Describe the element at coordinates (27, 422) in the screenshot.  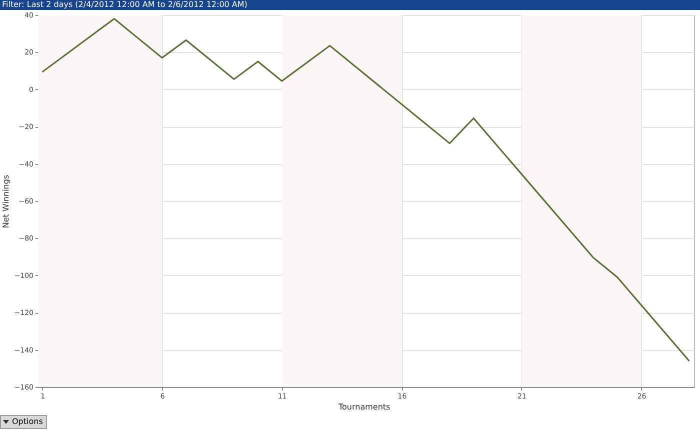
I see `text: Options` at that location.